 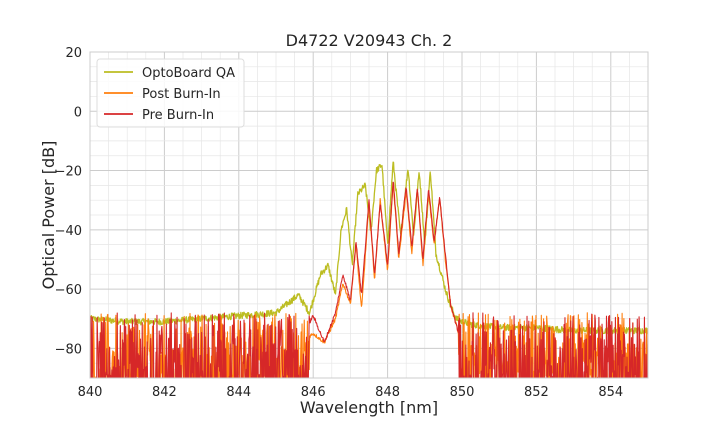 I want to click on legend: OptoBoard QA Post Burn-In Pre Burn-In, so click(x=170, y=93).